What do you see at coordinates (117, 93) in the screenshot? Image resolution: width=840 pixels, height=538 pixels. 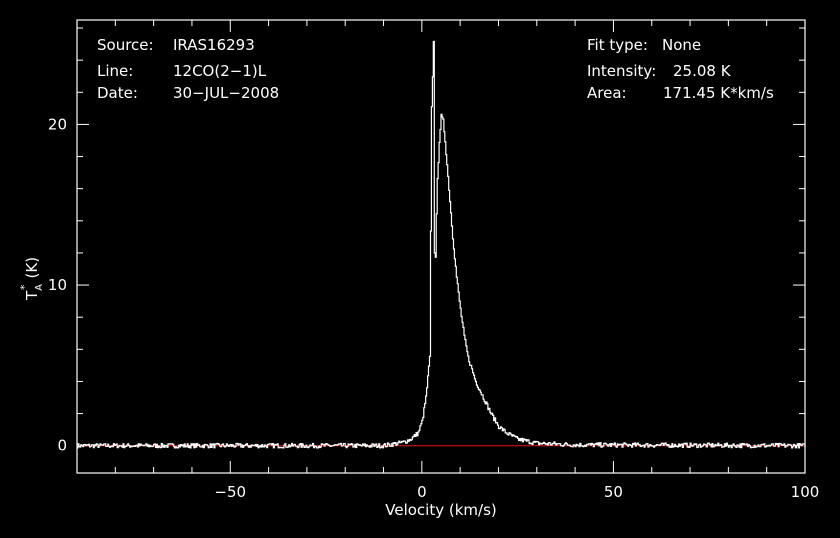 I see `date-label: Date:` at bounding box center [117, 93].